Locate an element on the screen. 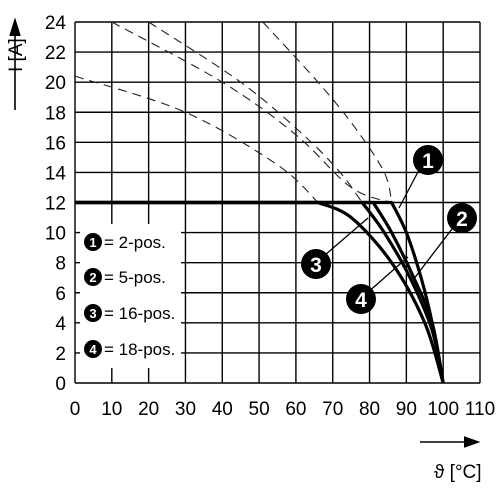 The height and width of the screenshot is (500, 500). callout-2: 2 is located at coordinates (462, 218).